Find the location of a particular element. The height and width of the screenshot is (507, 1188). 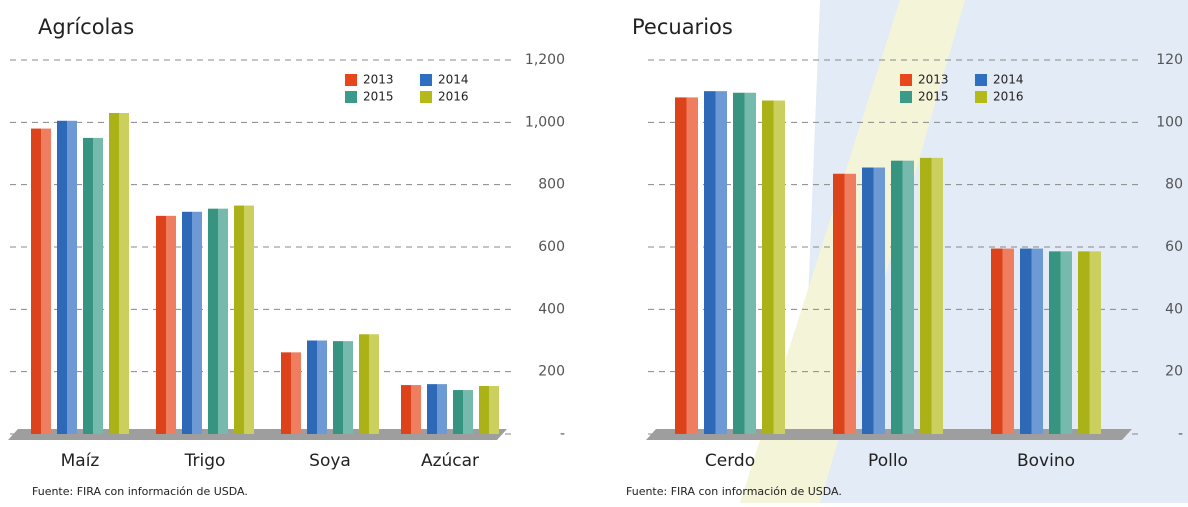

y-tick-label: 20 is located at coordinates (1174, 372).